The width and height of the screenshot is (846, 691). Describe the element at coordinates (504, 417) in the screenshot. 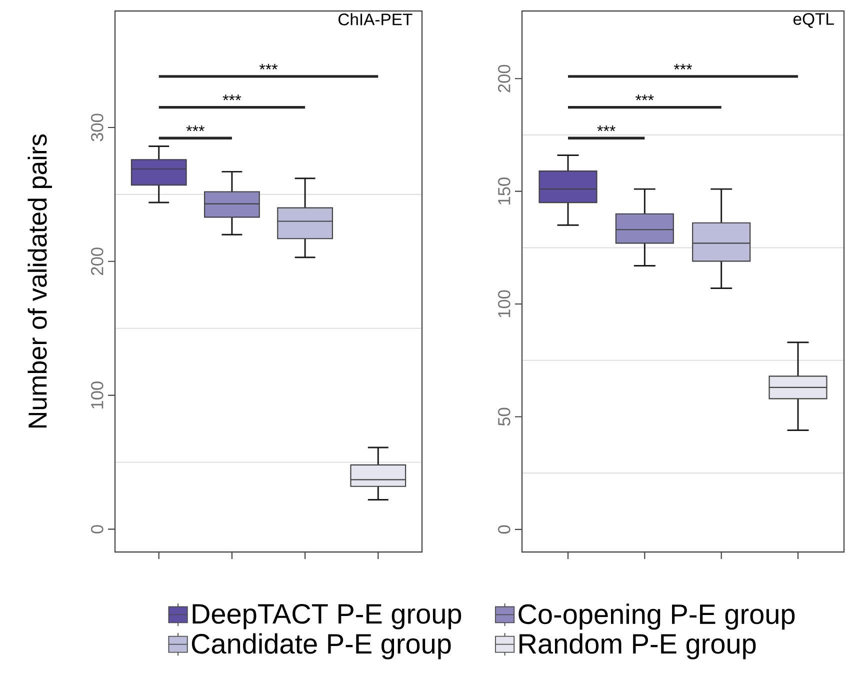

I see `y-tick-label: 50` at that location.